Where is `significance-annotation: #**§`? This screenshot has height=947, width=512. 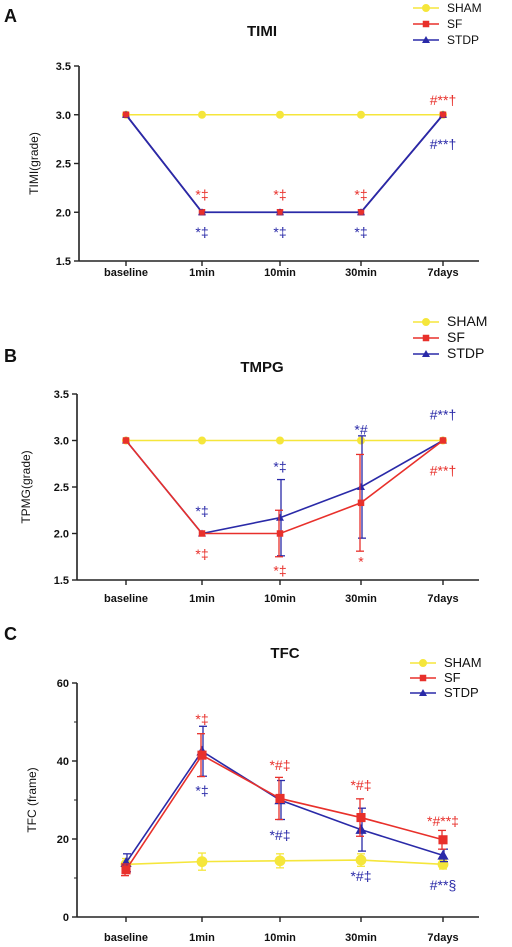 significance-annotation: #**§ is located at coordinates (443, 885).